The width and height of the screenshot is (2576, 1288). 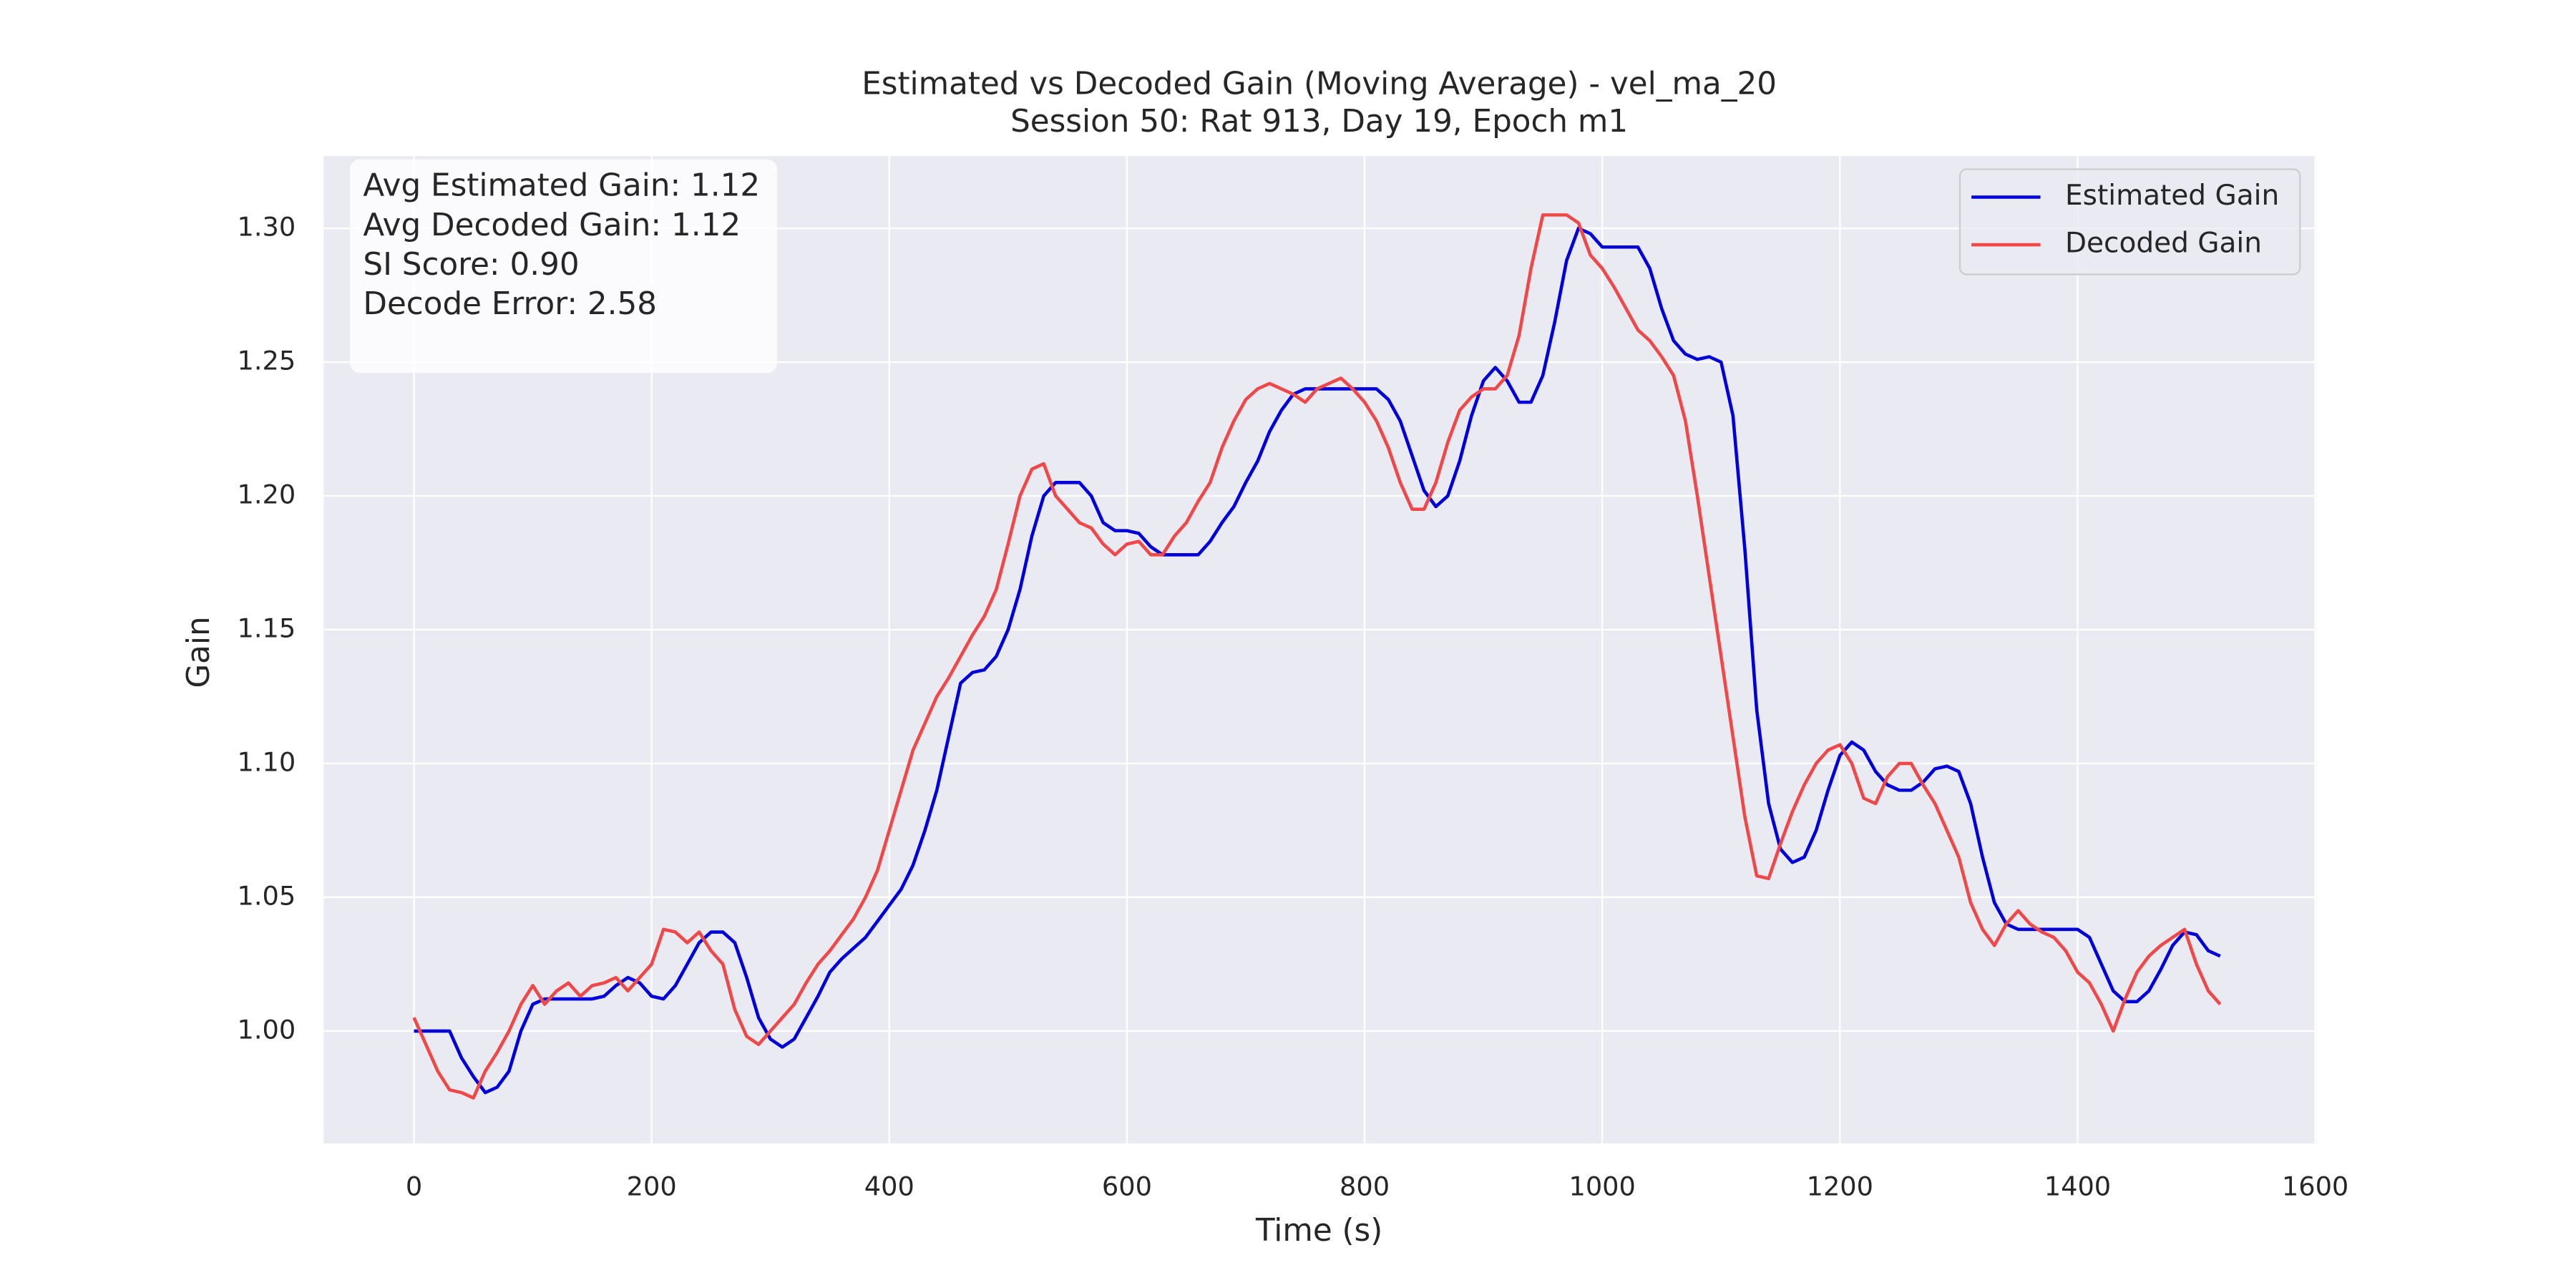 I want to click on x-tick-label: 1200, so click(x=1840, y=1186).